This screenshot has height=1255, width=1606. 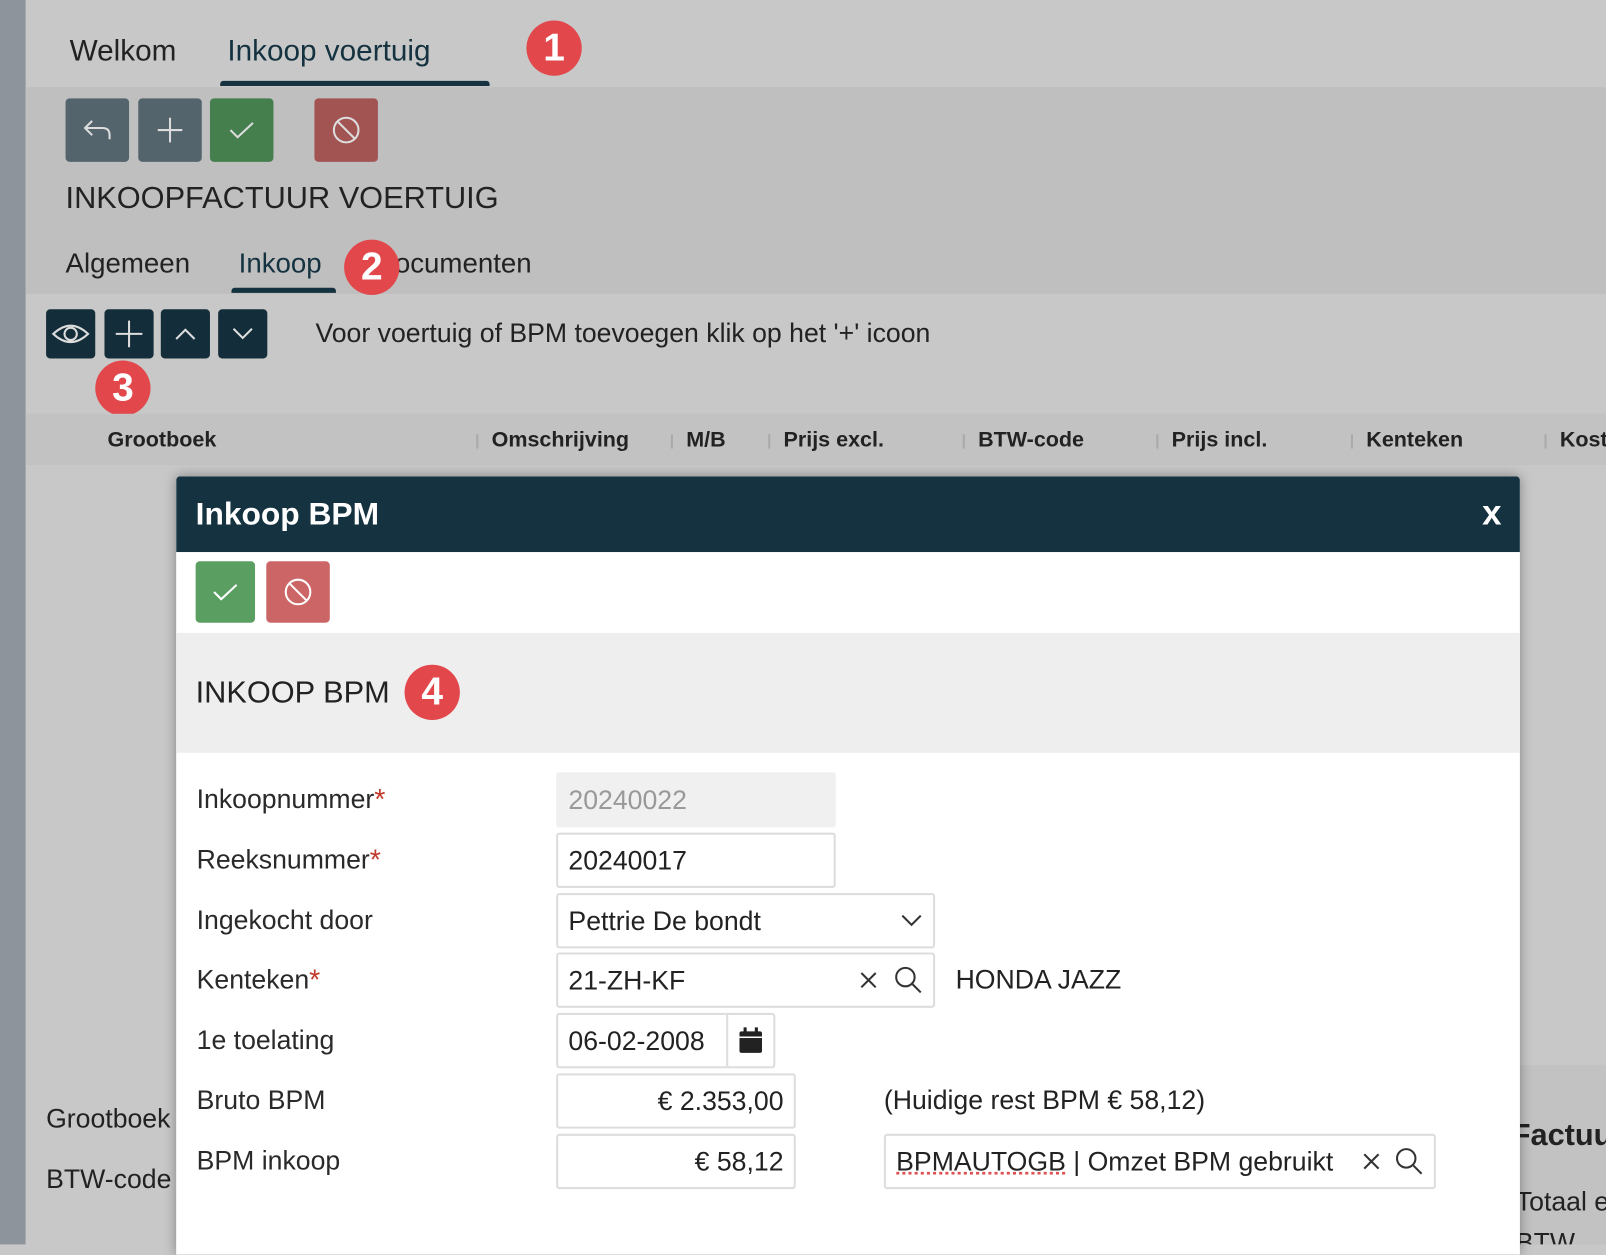 I want to click on subtab-inkoop: Inkoop, so click(x=280, y=264).